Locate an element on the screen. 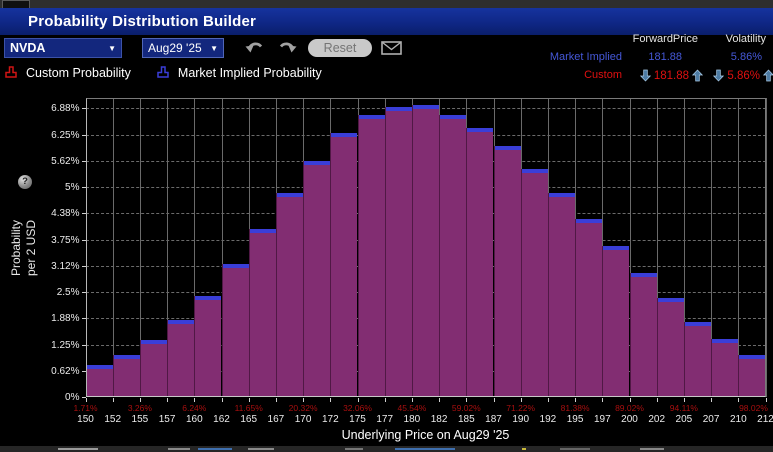 This screenshot has height=452, width=773. market-implied-volatility: 5.86% is located at coordinates (746, 57).